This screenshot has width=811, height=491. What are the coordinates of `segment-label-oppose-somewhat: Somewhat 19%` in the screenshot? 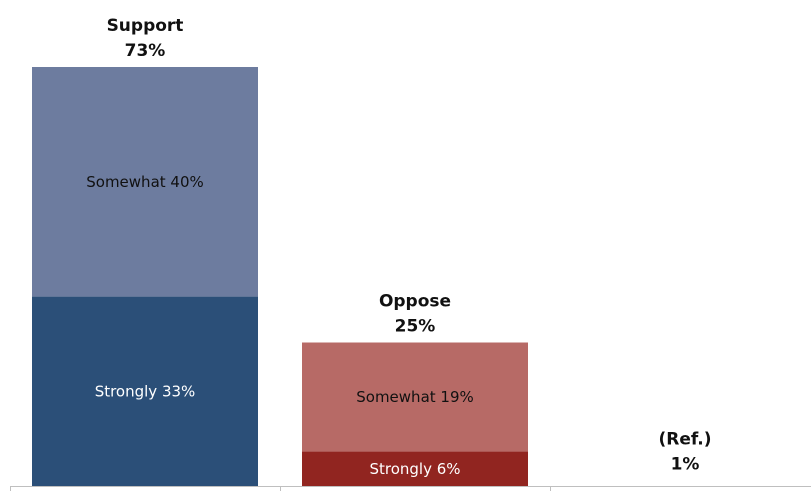 It's located at (415, 397).